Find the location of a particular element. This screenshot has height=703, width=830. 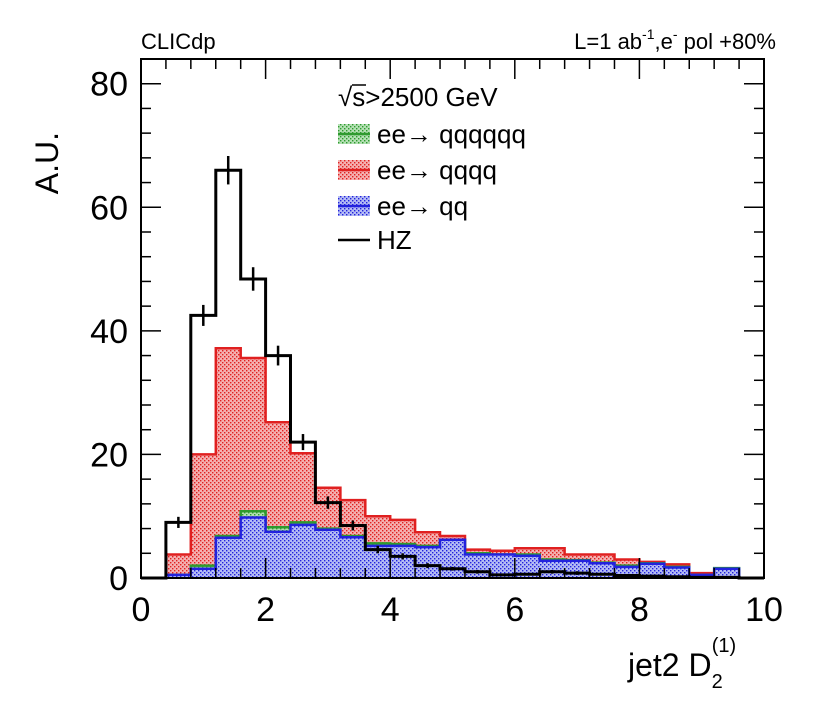

lumi-prefix: L=1 ab is located at coordinates (608, 41).